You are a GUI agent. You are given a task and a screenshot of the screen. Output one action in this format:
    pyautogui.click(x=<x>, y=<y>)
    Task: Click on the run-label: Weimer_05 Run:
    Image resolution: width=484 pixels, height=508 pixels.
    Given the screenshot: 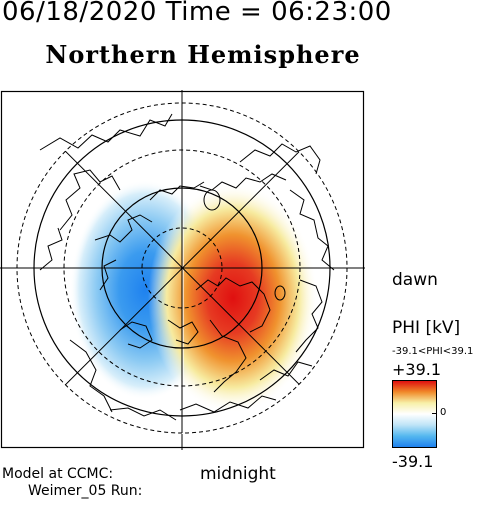 What is the action you would take?
    pyautogui.click(x=85, y=491)
    